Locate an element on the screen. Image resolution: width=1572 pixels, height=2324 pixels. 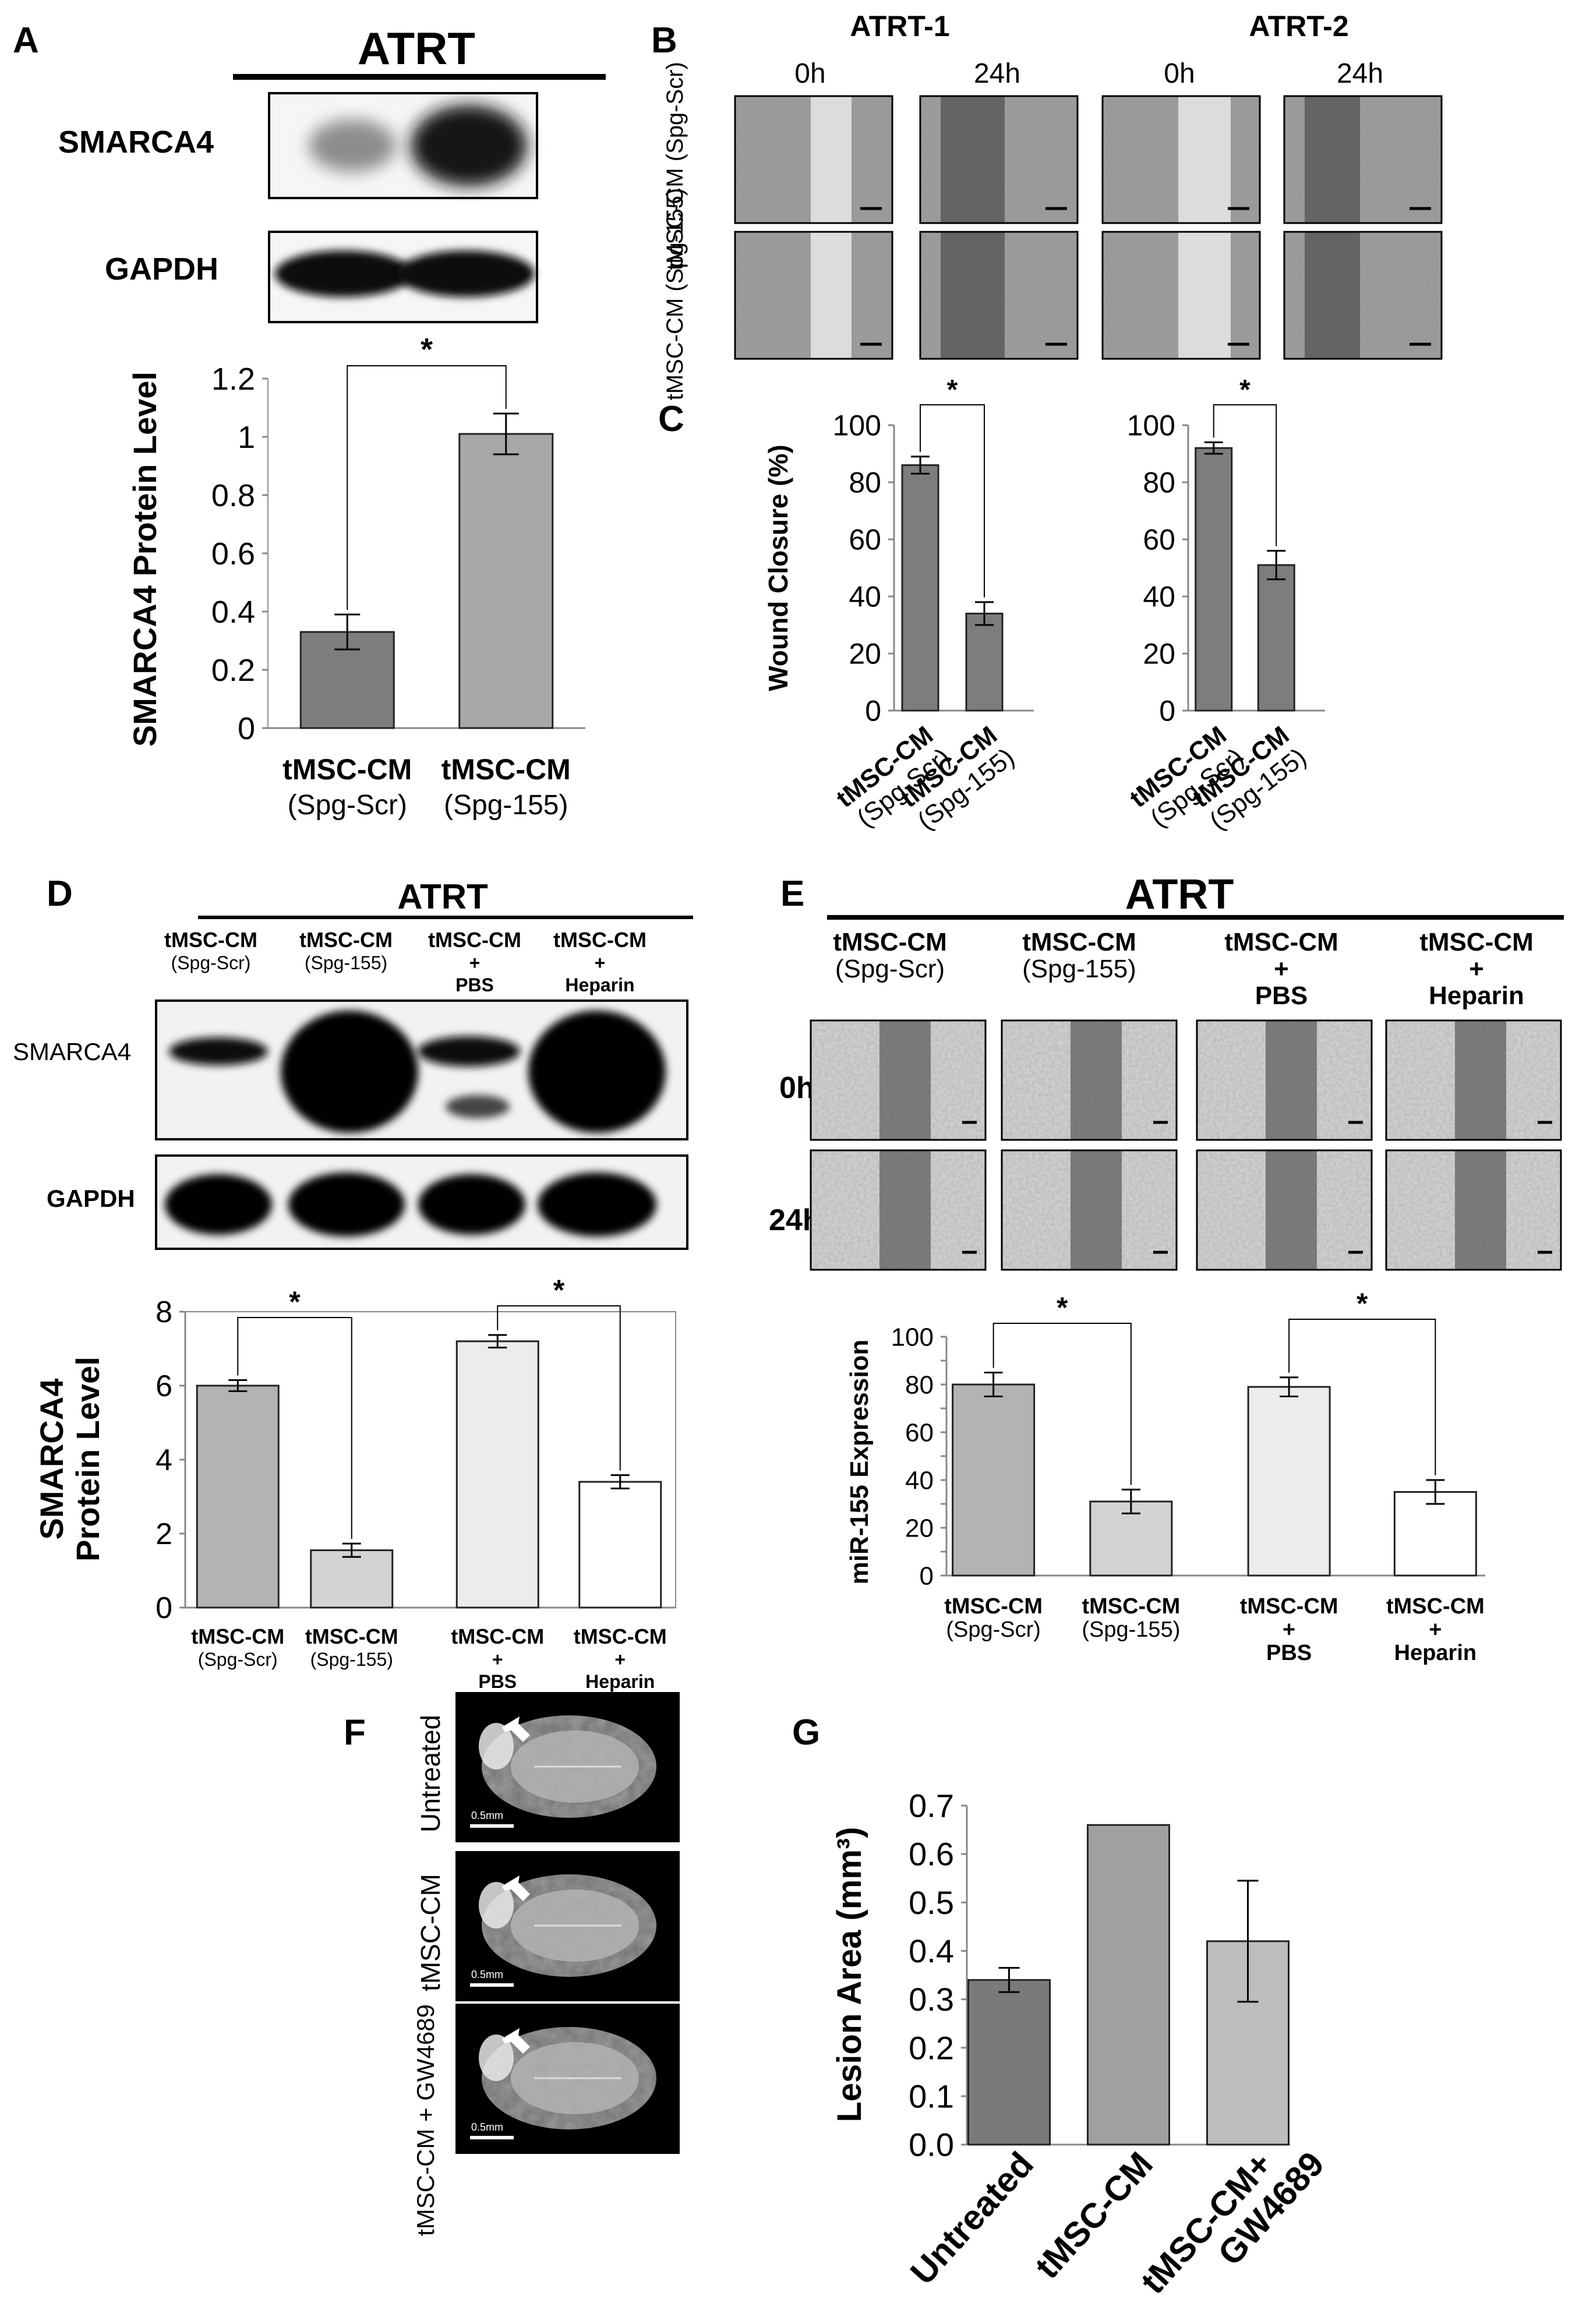
row-label-spg-155: tMSC-CM (Spg-155) is located at coordinates (675, 294).